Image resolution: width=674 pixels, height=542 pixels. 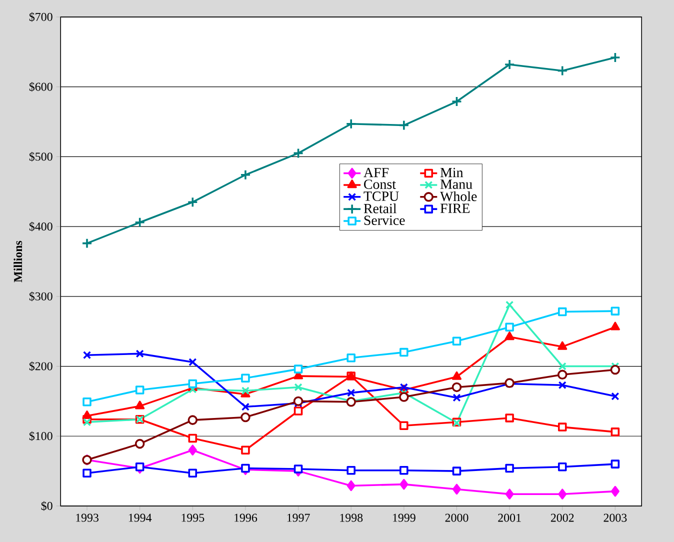 What do you see at coordinates (298, 518) in the screenshot?
I see `x-tick-label: 1997` at bounding box center [298, 518].